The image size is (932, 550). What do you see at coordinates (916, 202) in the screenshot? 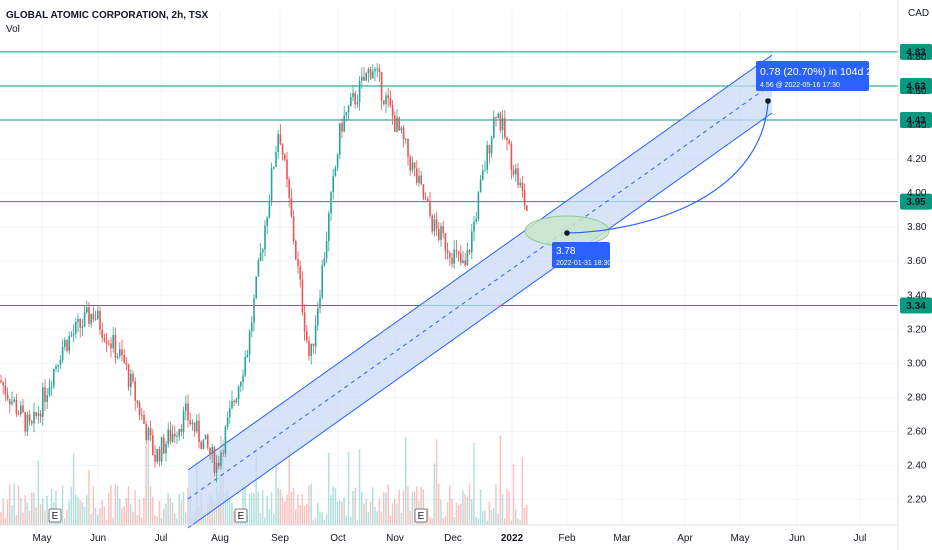
I see `level-price-tag-label: 3.95` at bounding box center [916, 202].